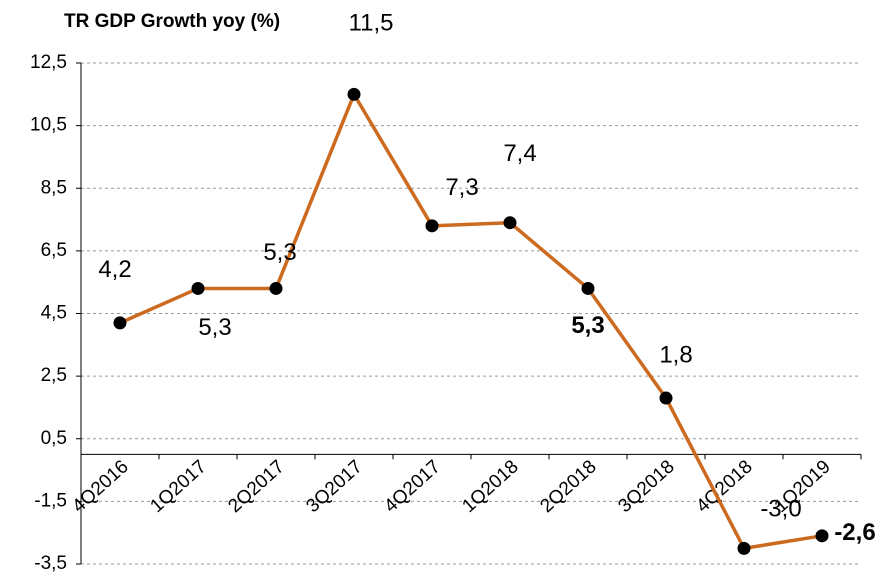 The width and height of the screenshot is (886, 580). I want to click on x-tick-label: 2Q2018, so click(568, 486).